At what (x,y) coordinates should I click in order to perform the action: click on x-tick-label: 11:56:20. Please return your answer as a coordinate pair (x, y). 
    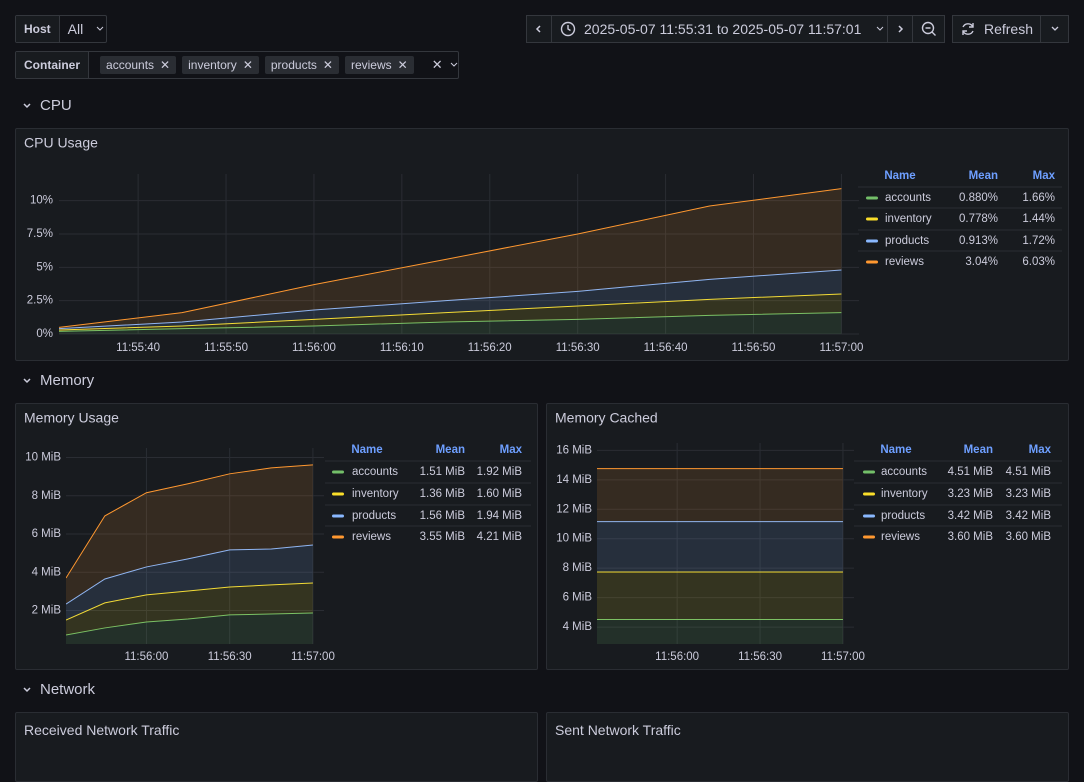
    Looking at the image, I should click on (490, 348).